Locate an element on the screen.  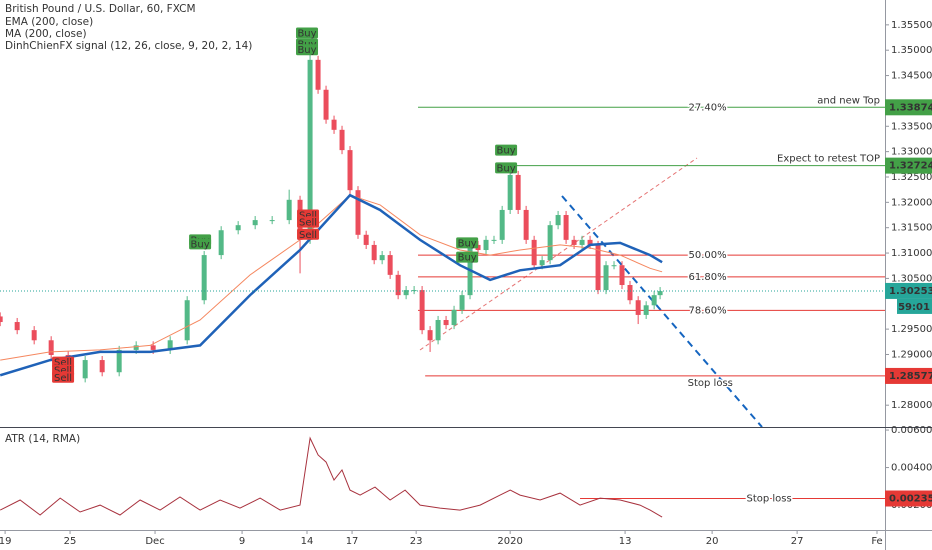
y-tick-label: 0.00400 is located at coordinates (911, 468).